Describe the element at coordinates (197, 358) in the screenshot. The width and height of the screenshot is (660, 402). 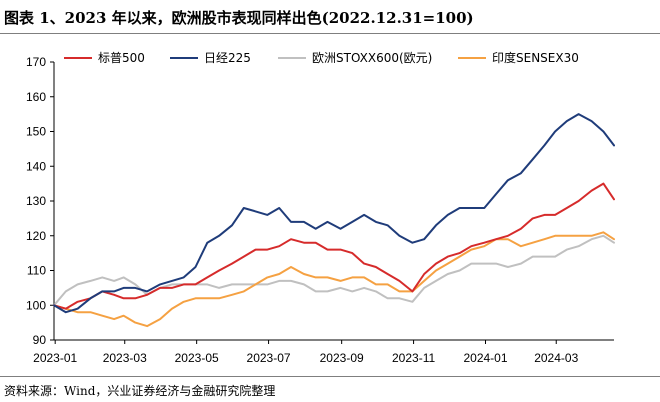
I see `x-tick-label: 2023-05` at that location.